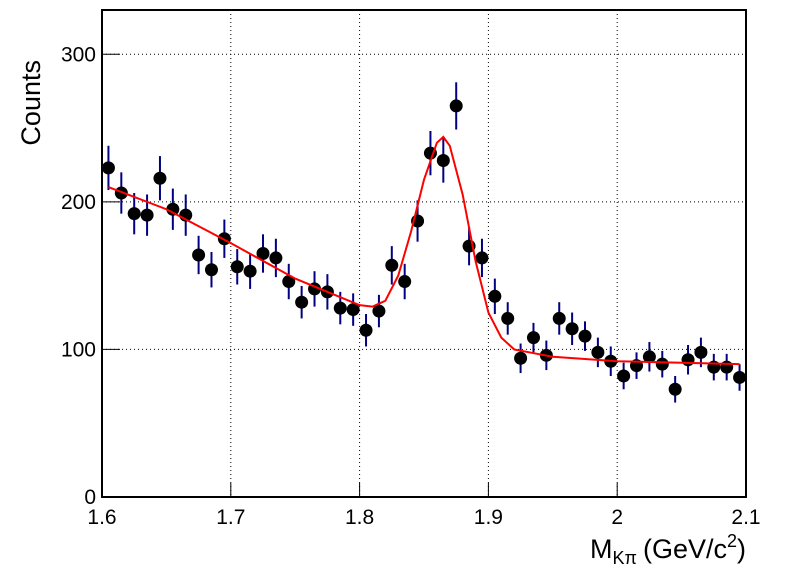 This screenshot has width=796, height=573. I want to click on x-tick-label: 1.6, so click(101, 517).